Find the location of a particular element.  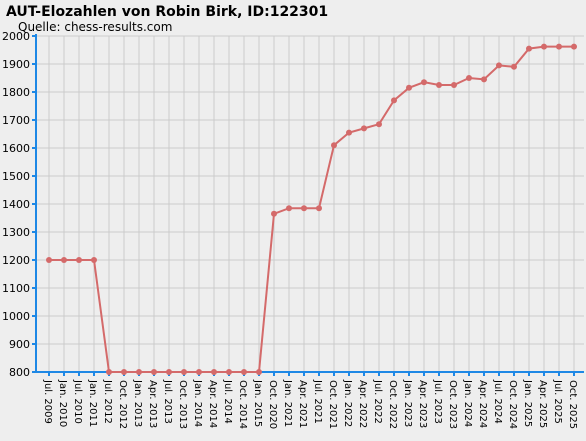

y-tick-label: 1200 is located at coordinates (16, 260).